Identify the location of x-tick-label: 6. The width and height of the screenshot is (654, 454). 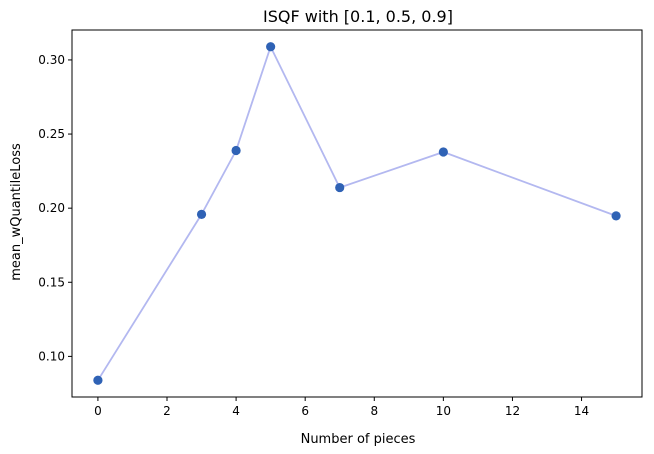
(305, 411).